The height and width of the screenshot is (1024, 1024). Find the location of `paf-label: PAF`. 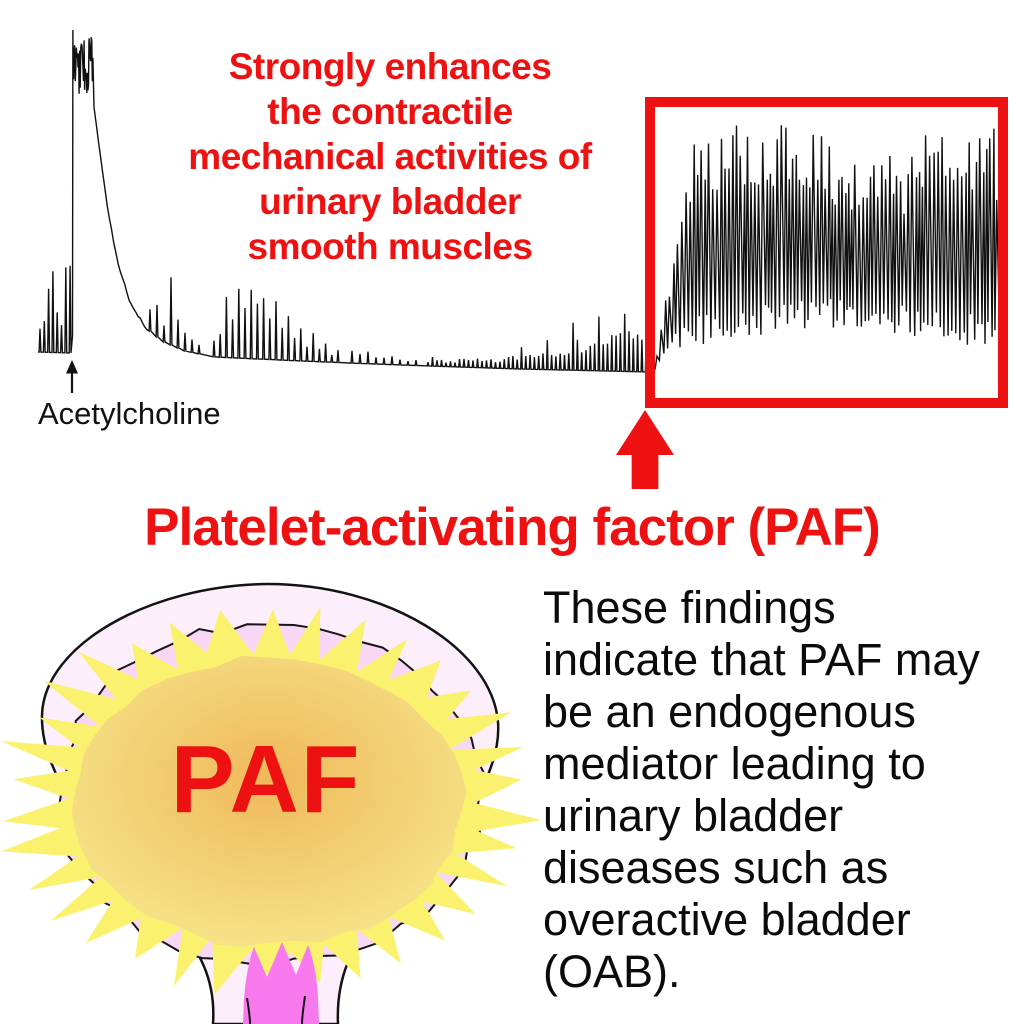

paf-label: PAF is located at coordinates (266, 779).